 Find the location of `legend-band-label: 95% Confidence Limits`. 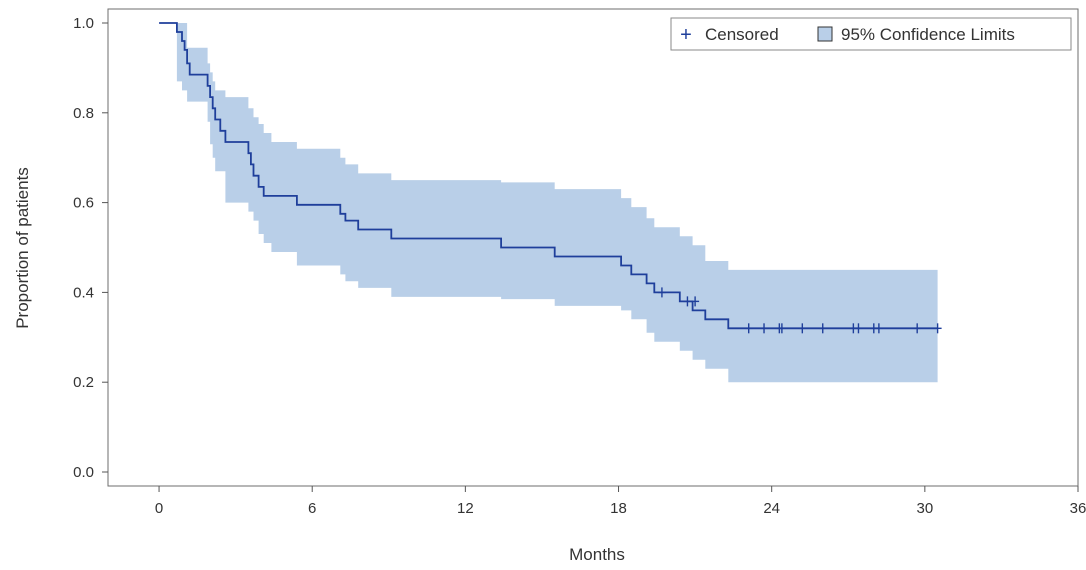

legend-band-label: 95% Confidence Limits is located at coordinates (928, 34).